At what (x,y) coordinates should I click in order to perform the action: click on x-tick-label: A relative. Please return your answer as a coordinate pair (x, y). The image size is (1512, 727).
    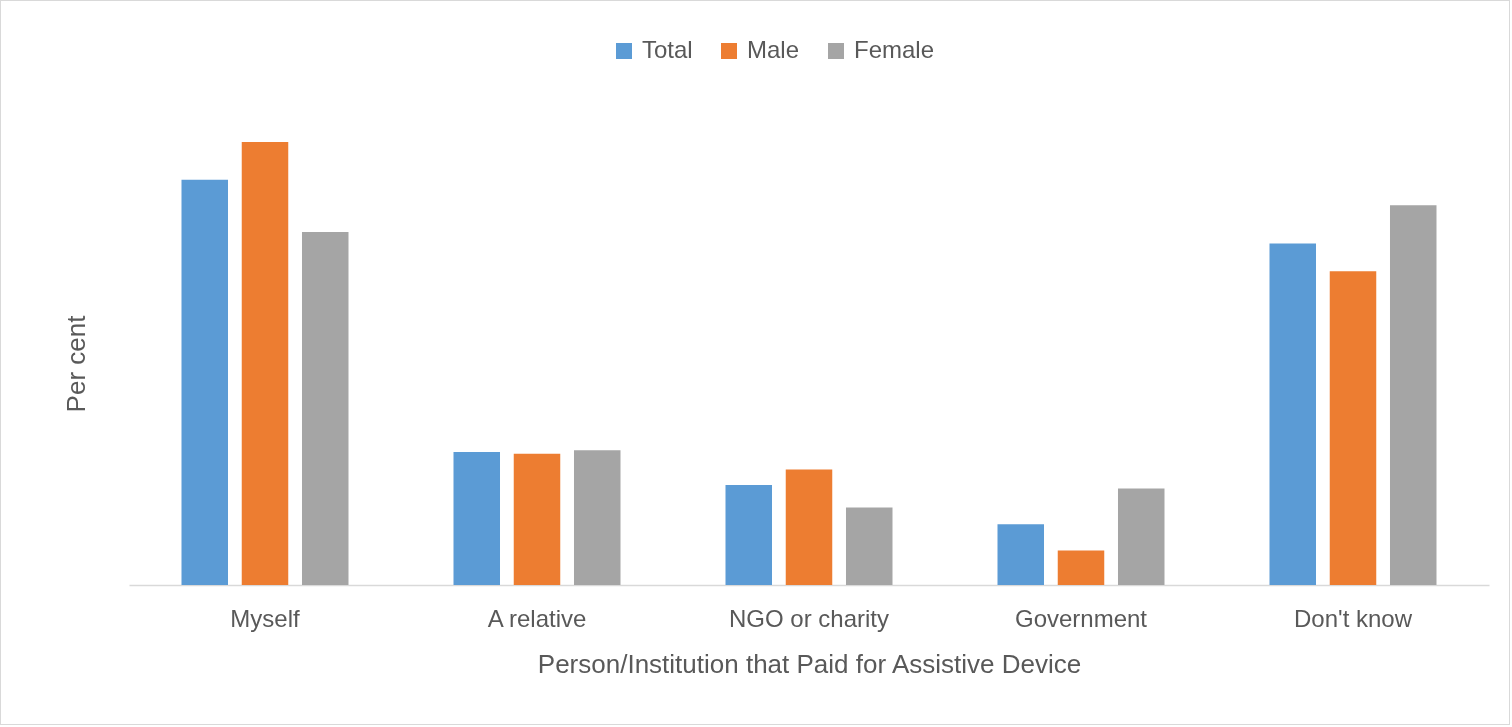
    Looking at the image, I should click on (537, 618).